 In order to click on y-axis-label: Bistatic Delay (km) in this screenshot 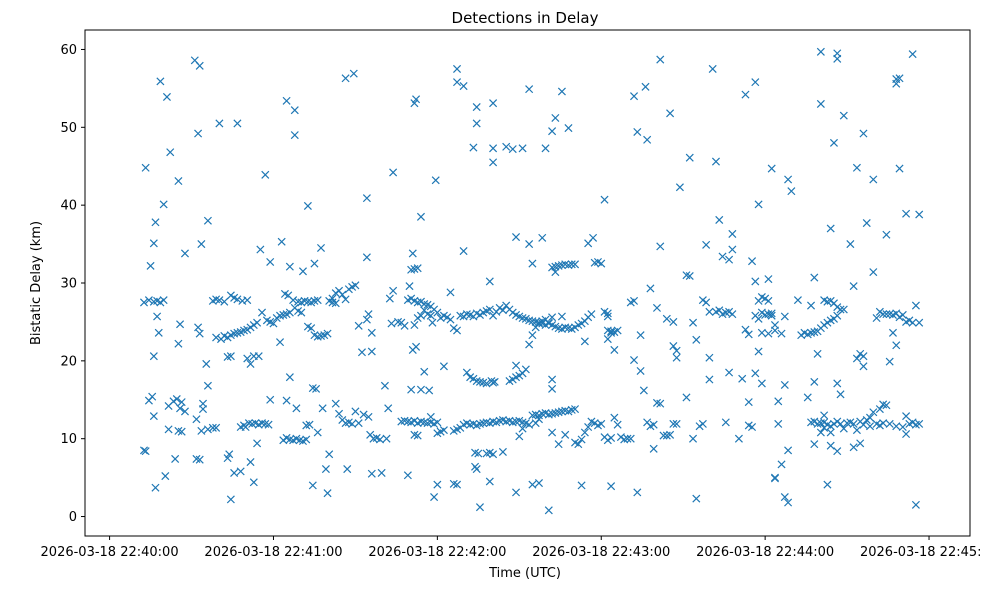, I will do `click(36, 283)`.